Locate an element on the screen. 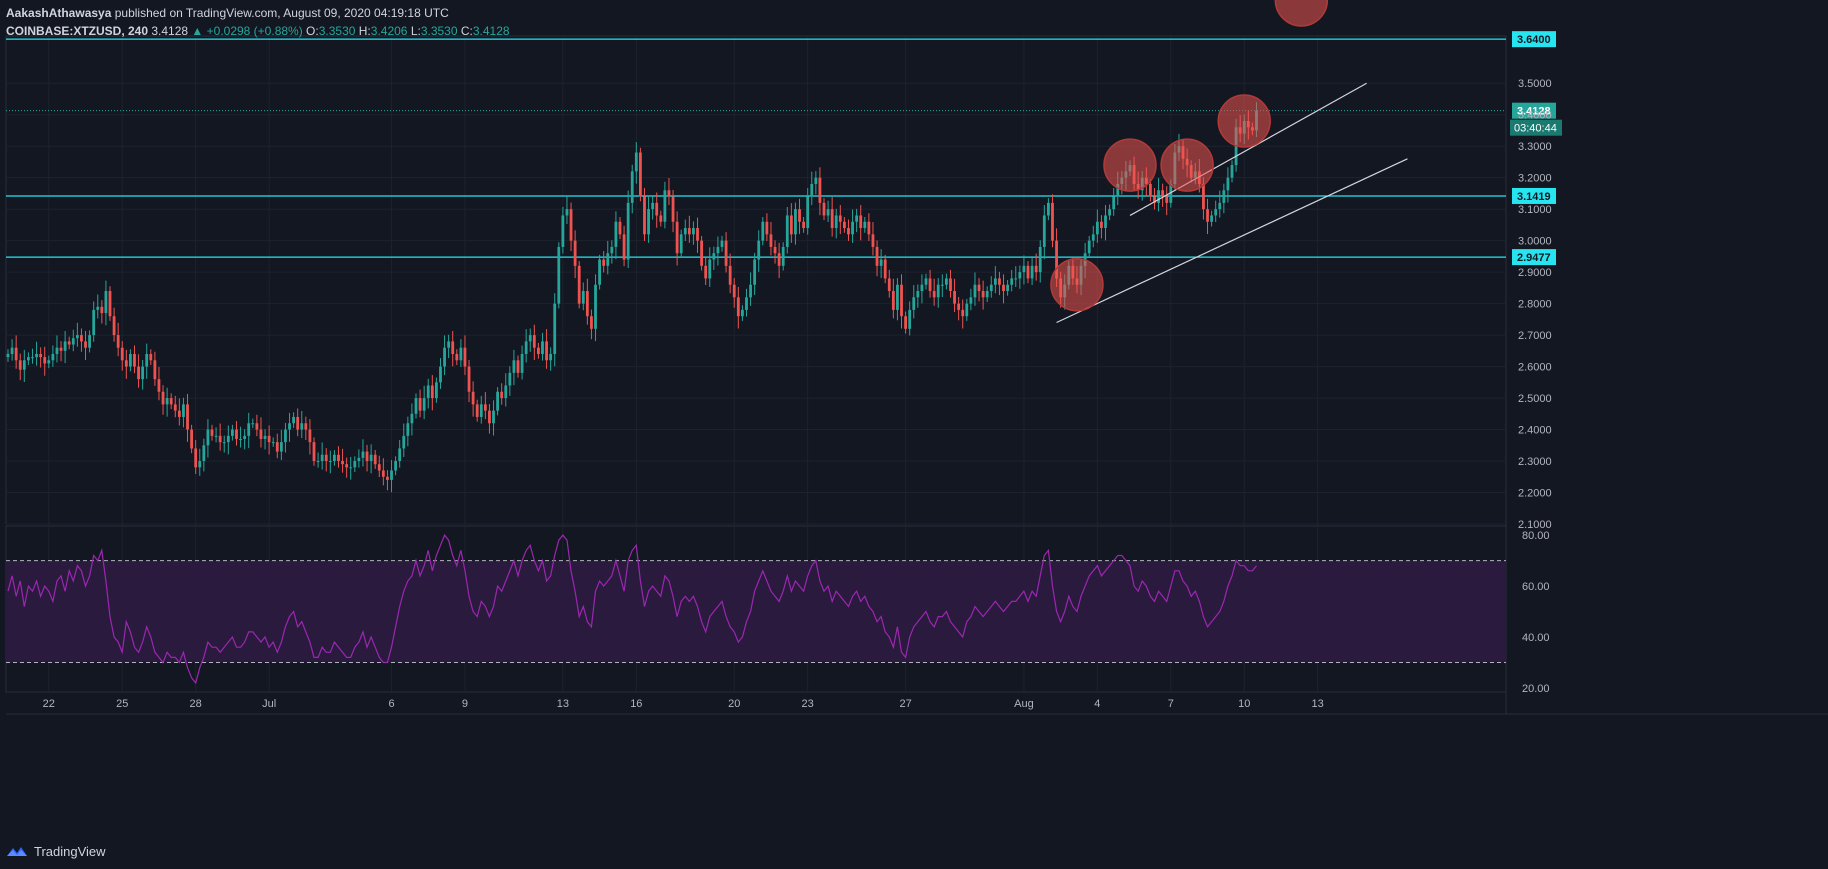  y-tick-label: 2.1000 is located at coordinates (1535, 525).